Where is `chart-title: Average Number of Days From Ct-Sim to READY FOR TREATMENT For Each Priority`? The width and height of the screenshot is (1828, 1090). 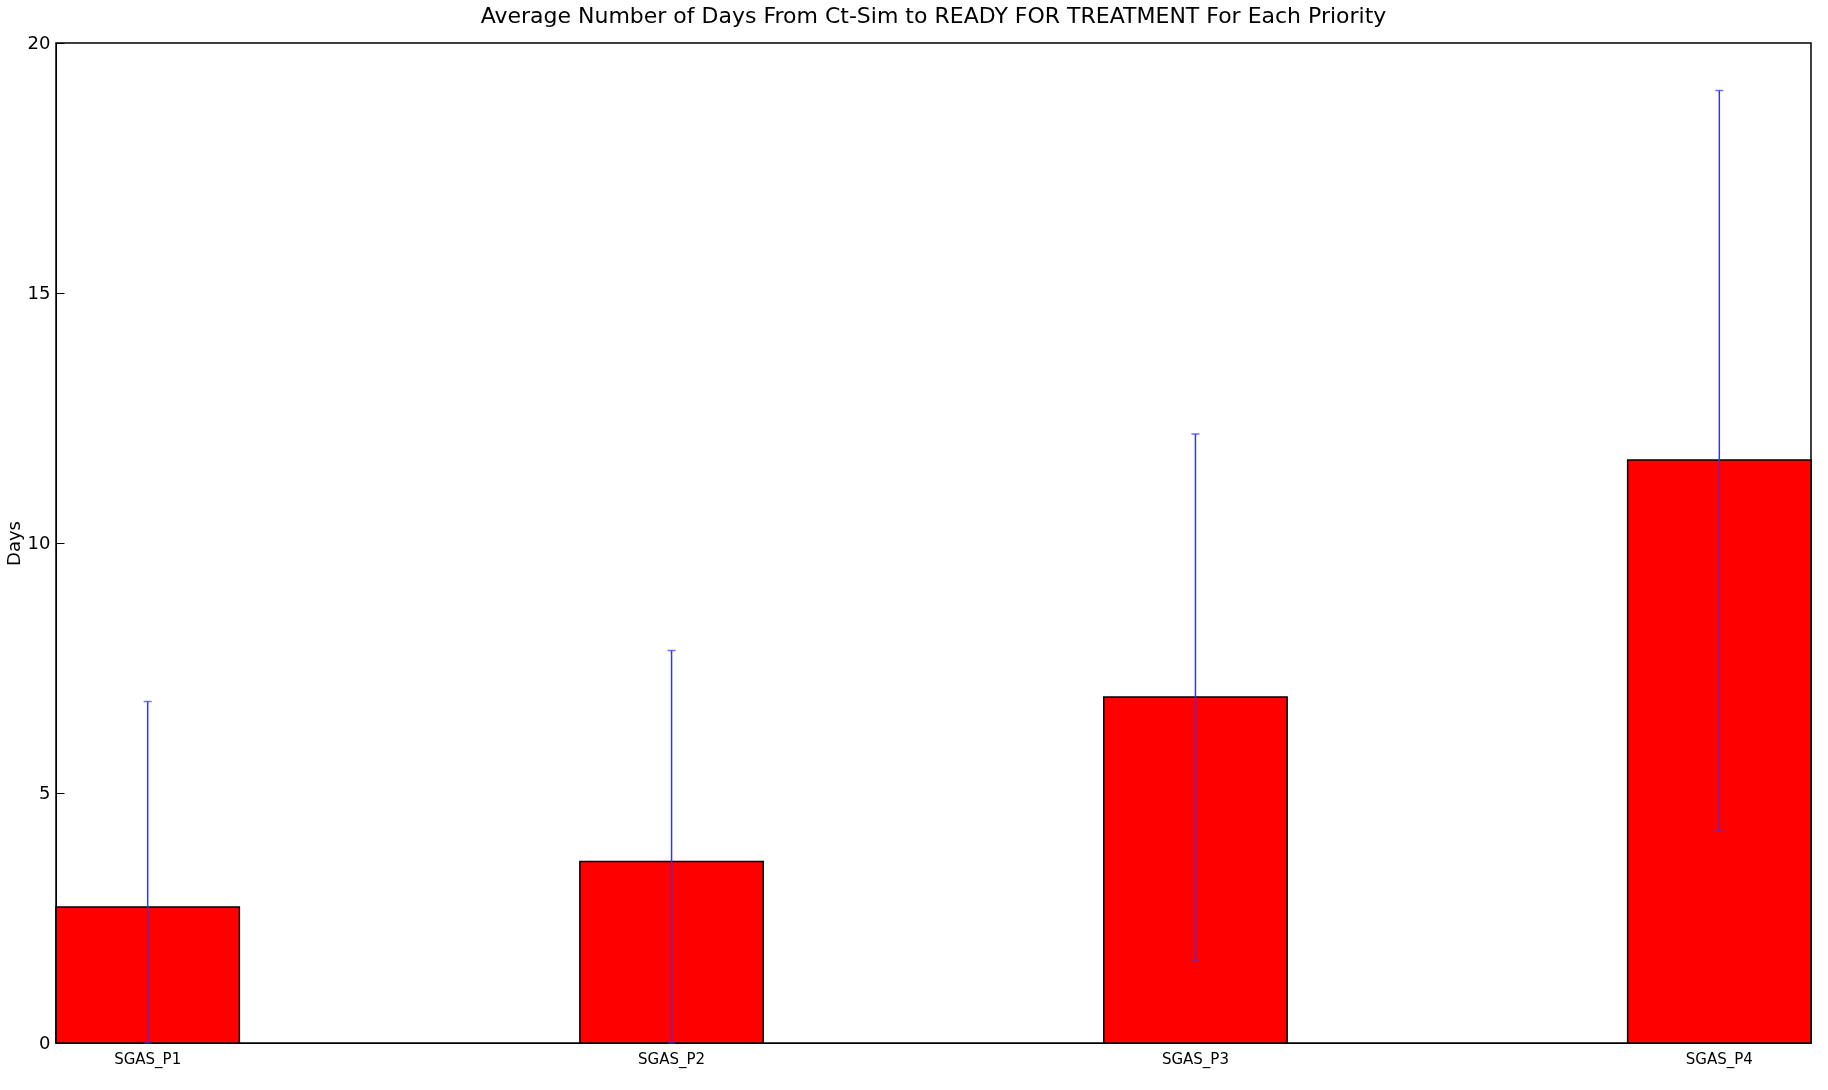
chart-title: Average Number of Days From Ct-Sim to READY FOR TREATMENT For Each Priority is located at coordinates (933, 15).